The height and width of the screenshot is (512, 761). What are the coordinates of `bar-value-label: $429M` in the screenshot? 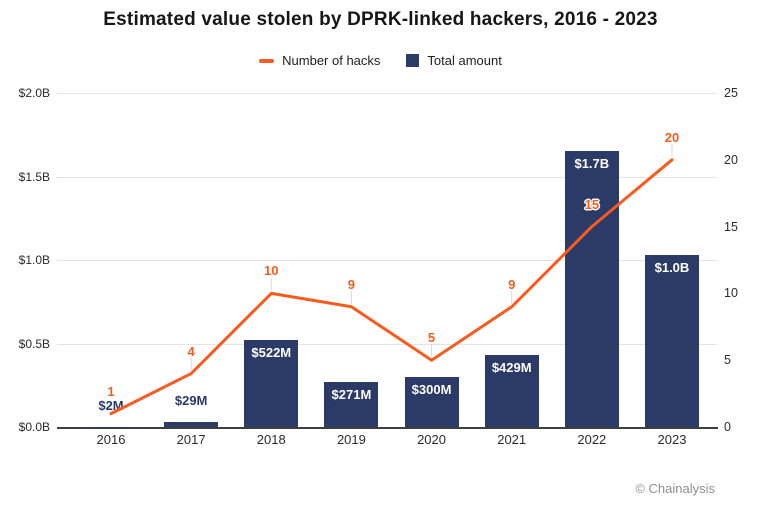 It's located at (511, 368).